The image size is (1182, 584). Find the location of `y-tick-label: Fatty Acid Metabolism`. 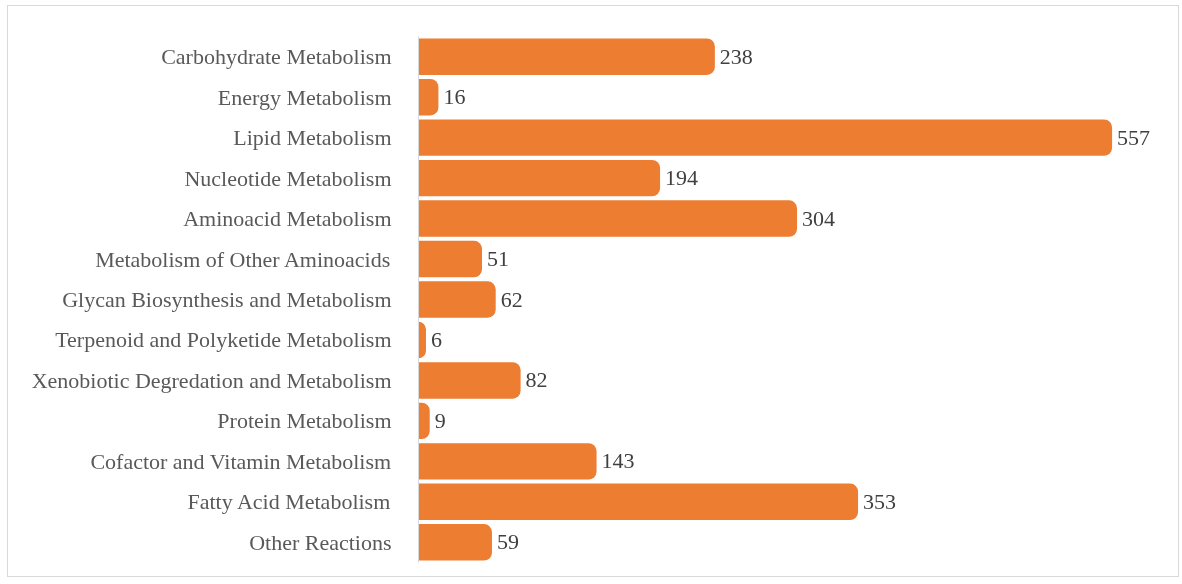

y-tick-label: Fatty Acid Metabolism is located at coordinates (289, 502).